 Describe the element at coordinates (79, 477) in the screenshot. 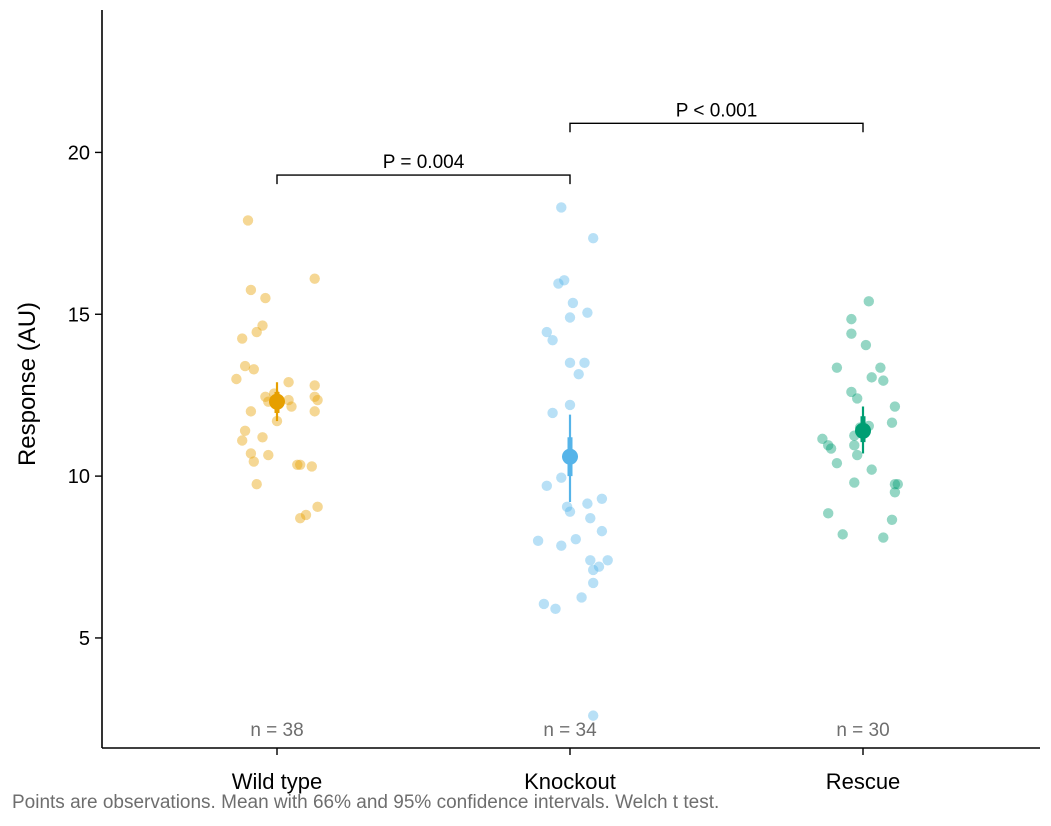

I see `y-tick-label: 10` at that location.